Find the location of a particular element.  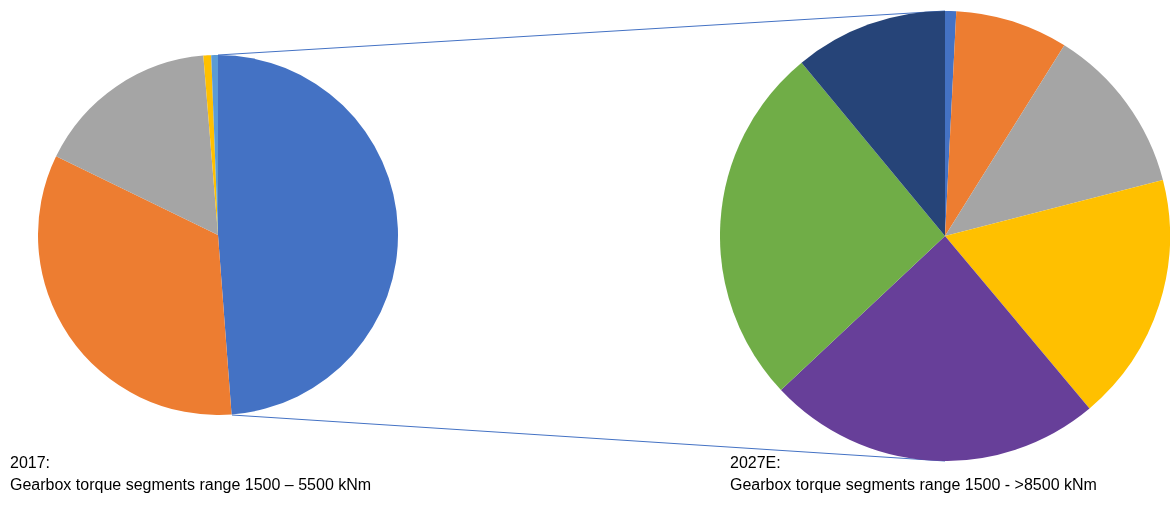

text: 2017: is located at coordinates (31, 463).